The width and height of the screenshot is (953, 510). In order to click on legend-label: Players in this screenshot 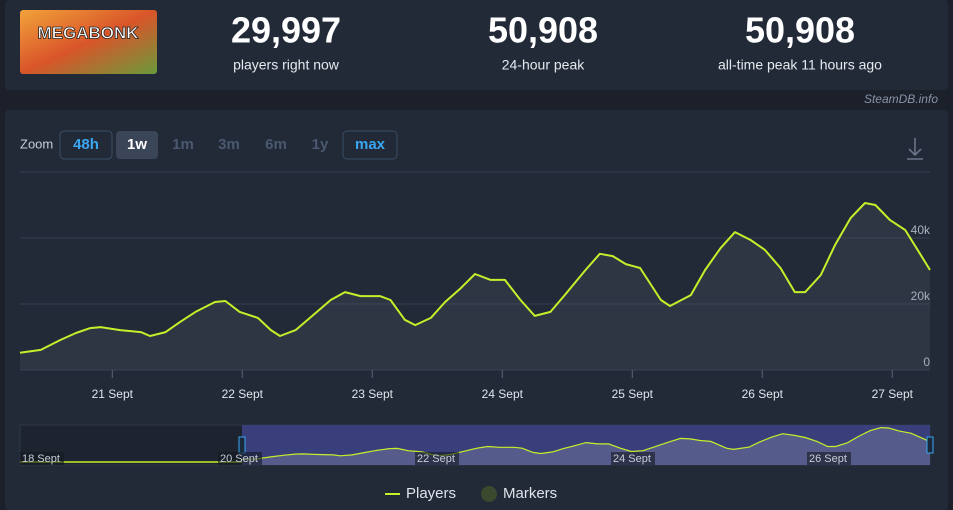, I will do `click(431, 493)`.